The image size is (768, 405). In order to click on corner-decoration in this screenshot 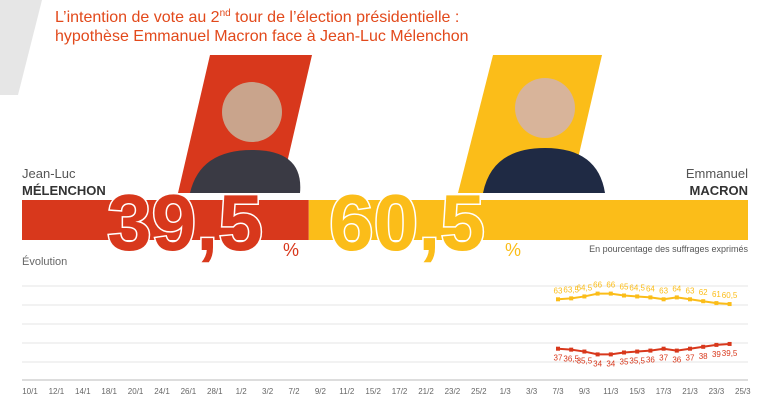, I will do `click(21, 47)`.